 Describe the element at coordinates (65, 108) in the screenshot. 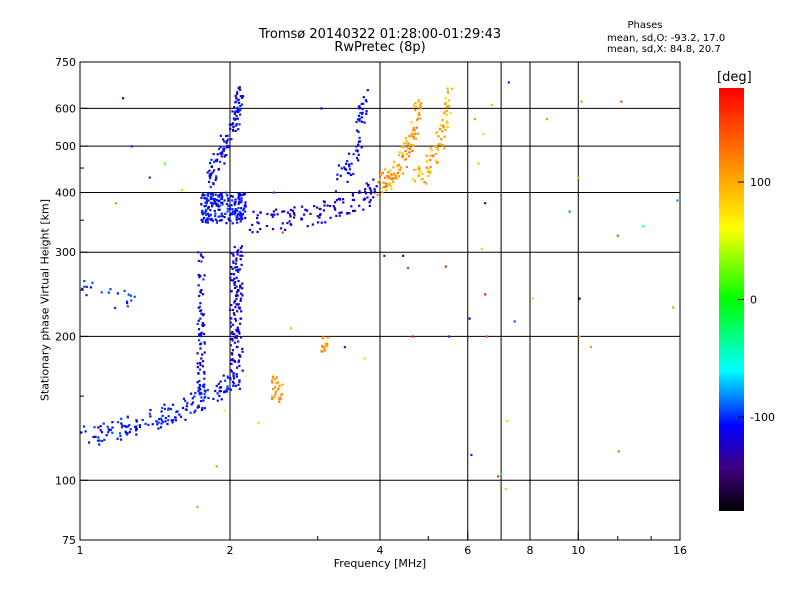

I see `y-tick-label: 600` at that location.